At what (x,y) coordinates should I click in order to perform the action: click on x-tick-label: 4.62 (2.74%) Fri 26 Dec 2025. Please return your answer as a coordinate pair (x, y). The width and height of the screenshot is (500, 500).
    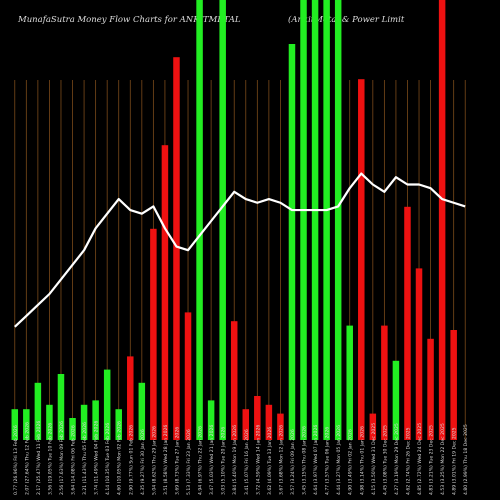
    Looking at the image, I should click on (408, 461).